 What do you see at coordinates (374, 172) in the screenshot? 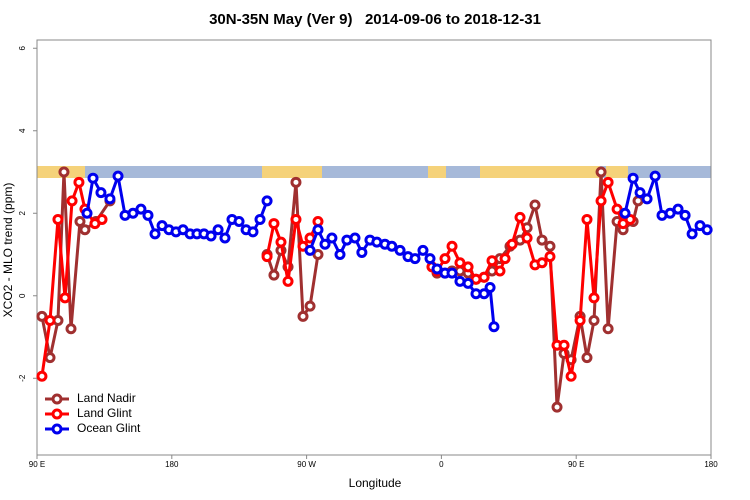
I see `map-strip` at bounding box center [374, 172].